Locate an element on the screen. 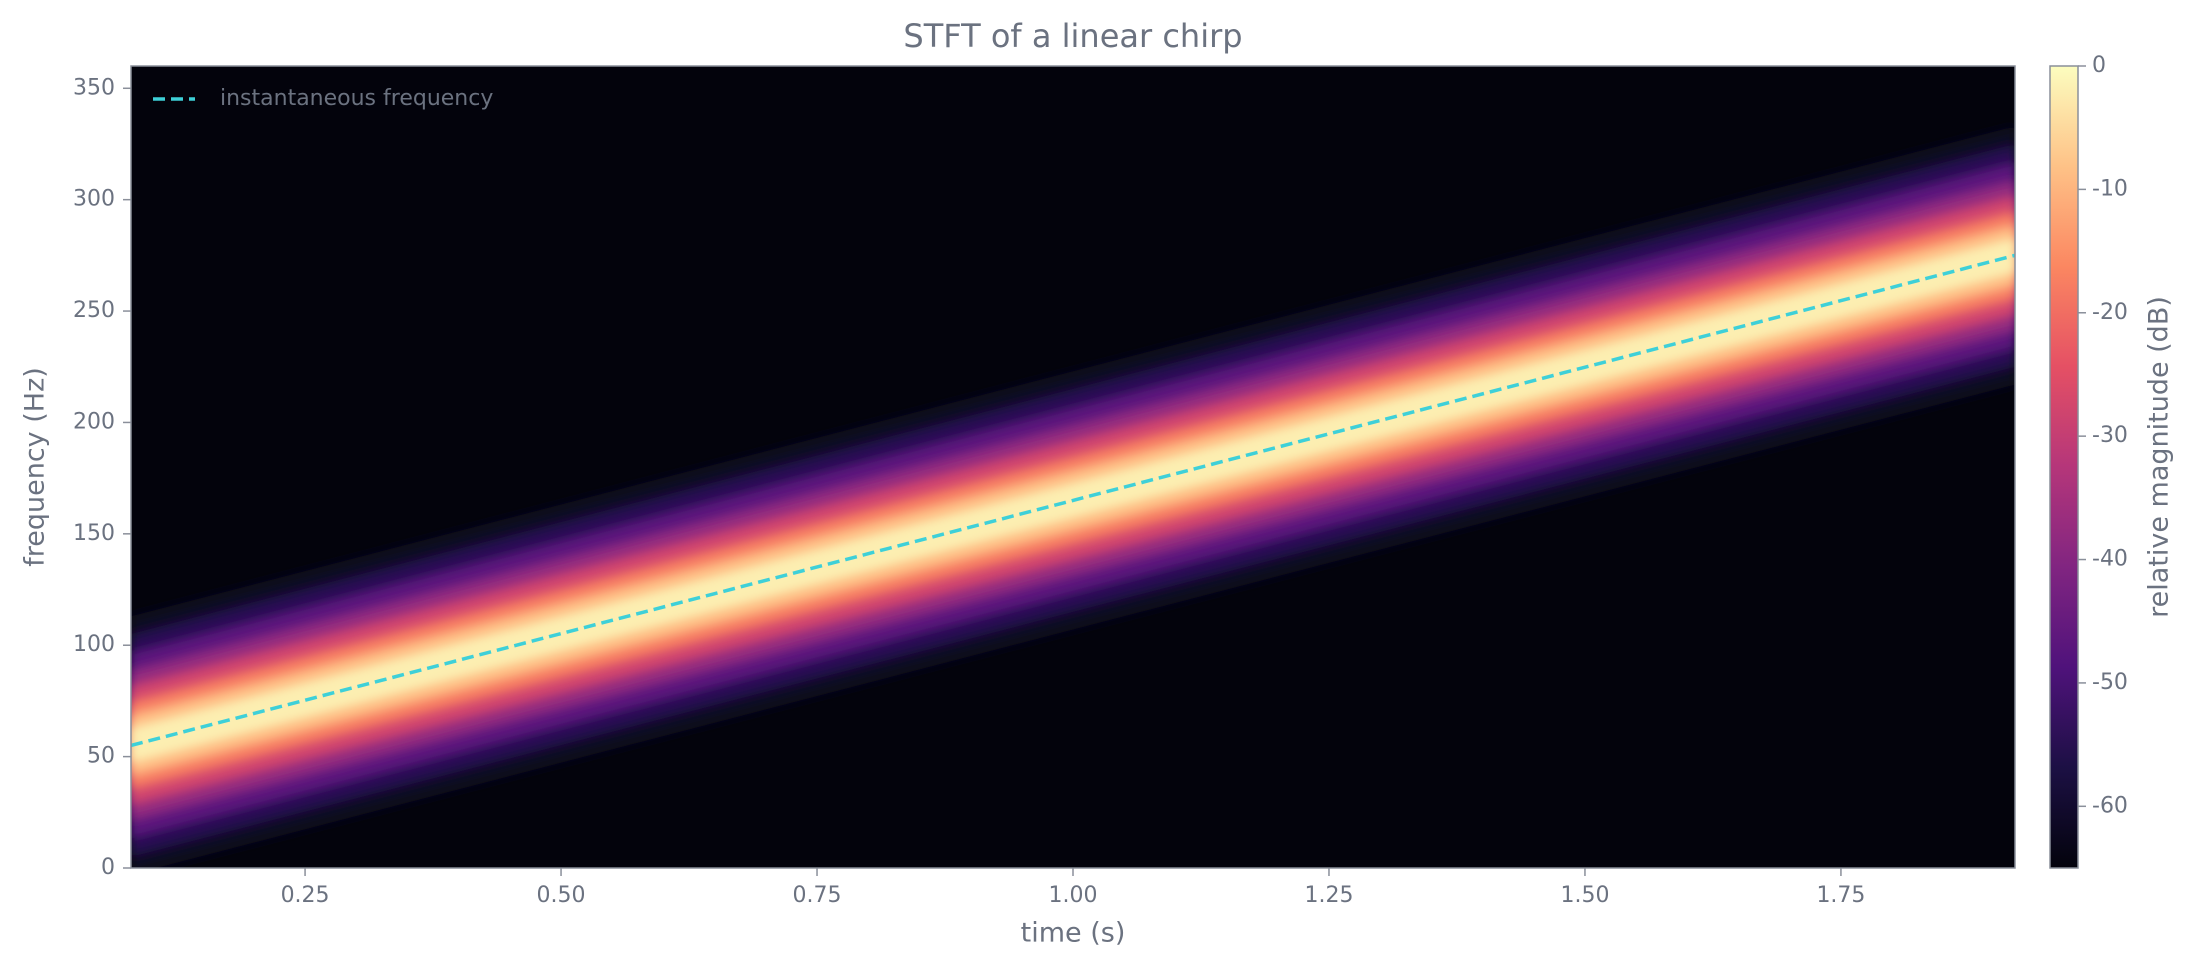 This screenshot has height=971, width=2190. colorbar-tick-label: -60 is located at coordinates (2110, 805).